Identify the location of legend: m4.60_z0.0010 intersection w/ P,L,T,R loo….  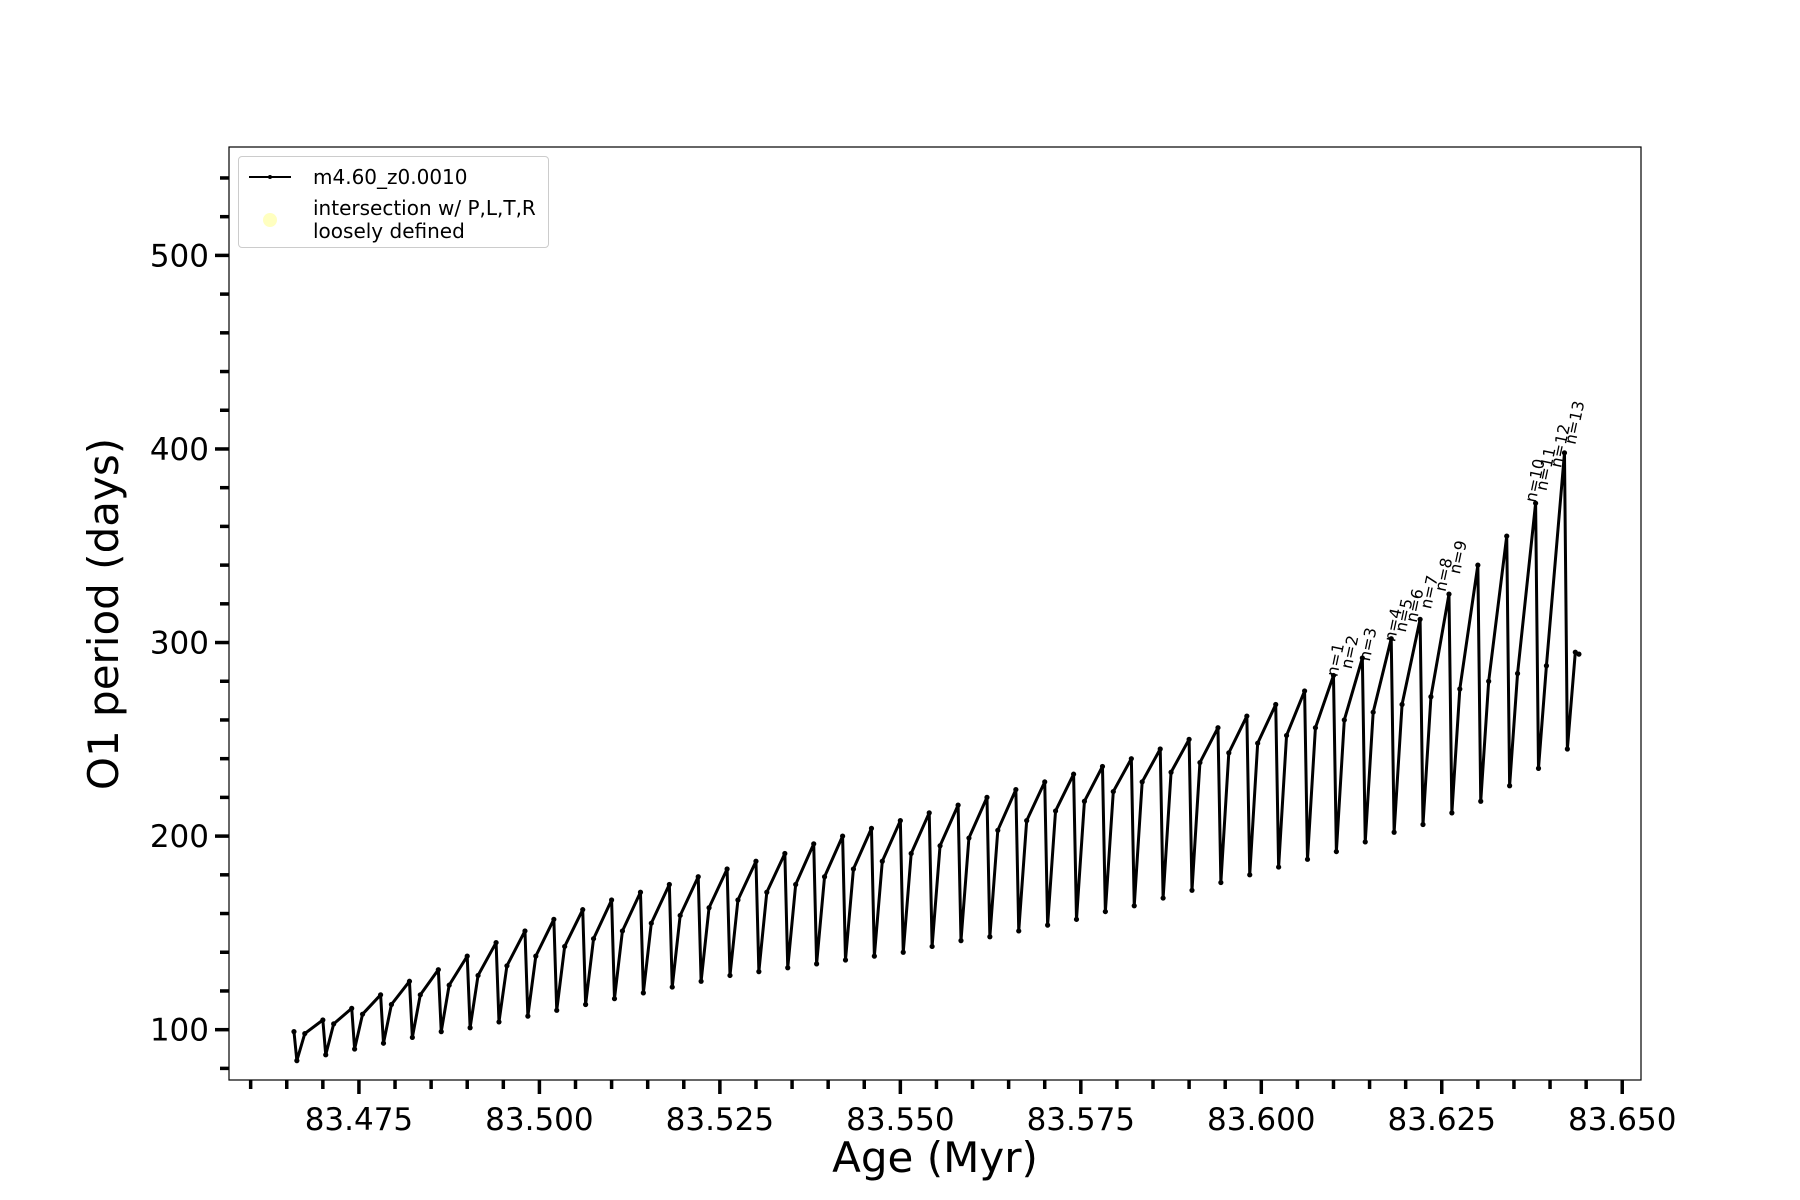
(393, 202).